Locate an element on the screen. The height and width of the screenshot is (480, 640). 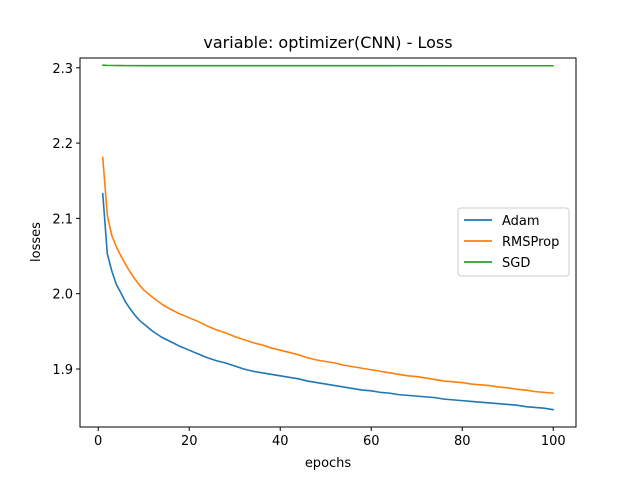
legend-label-sgd: SGD is located at coordinates (516, 263).